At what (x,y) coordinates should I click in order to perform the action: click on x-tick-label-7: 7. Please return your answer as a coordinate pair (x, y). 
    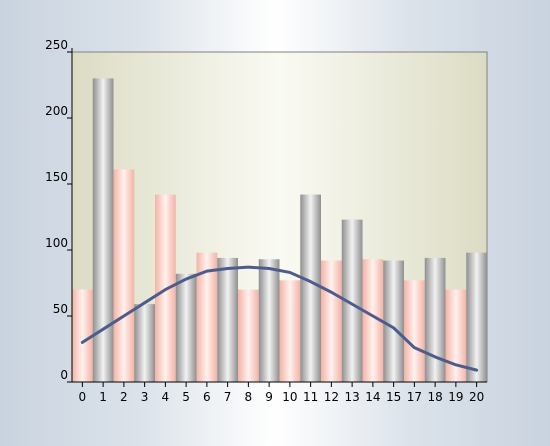
    Looking at the image, I should click on (228, 397).